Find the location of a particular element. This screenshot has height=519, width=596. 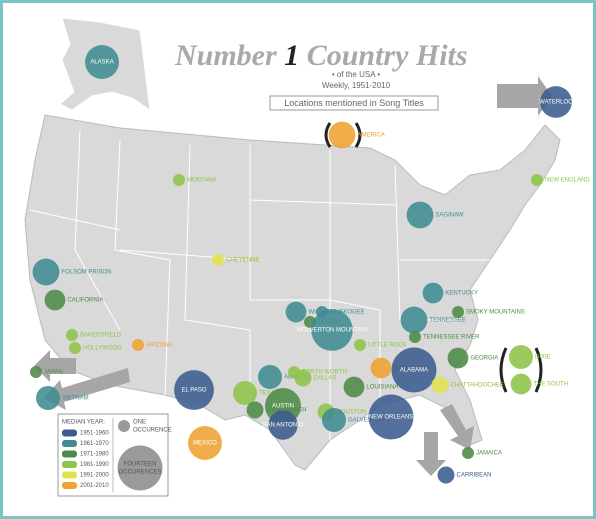

location-label: KENTUCKY is located at coordinates (461, 294).